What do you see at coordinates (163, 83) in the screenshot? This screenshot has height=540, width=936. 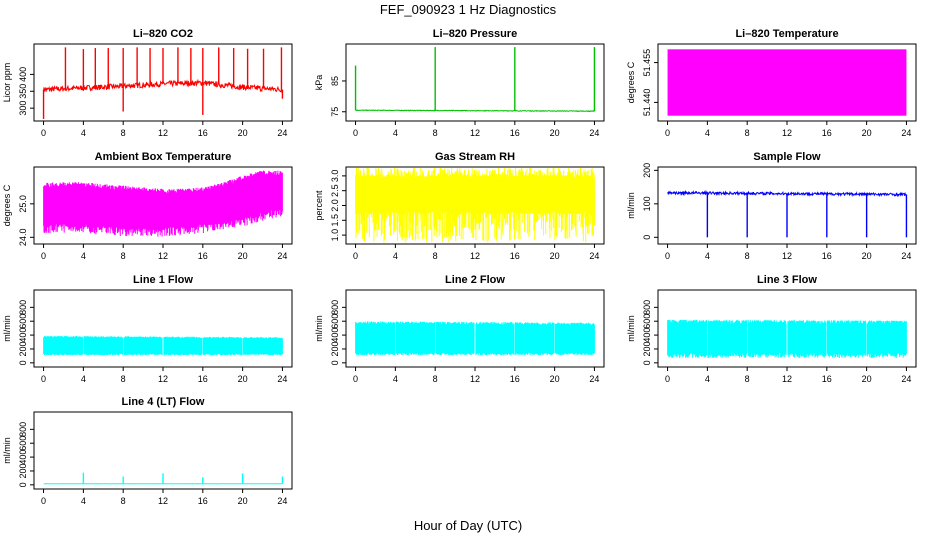 I see `series-co2` at bounding box center [163, 83].